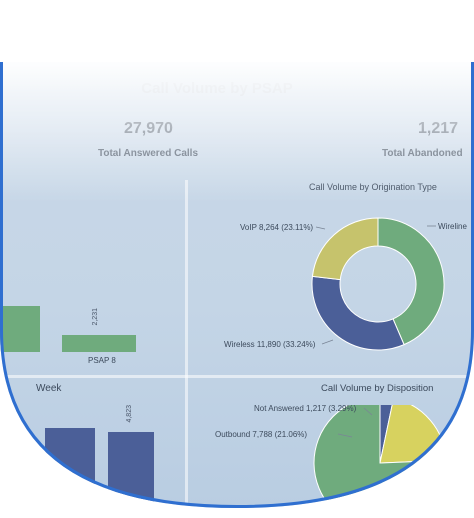 The height and width of the screenshot is (518, 474). What do you see at coordinates (327, 342) in the screenshot?
I see `leader-line-wireless` at bounding box center [327, 342].